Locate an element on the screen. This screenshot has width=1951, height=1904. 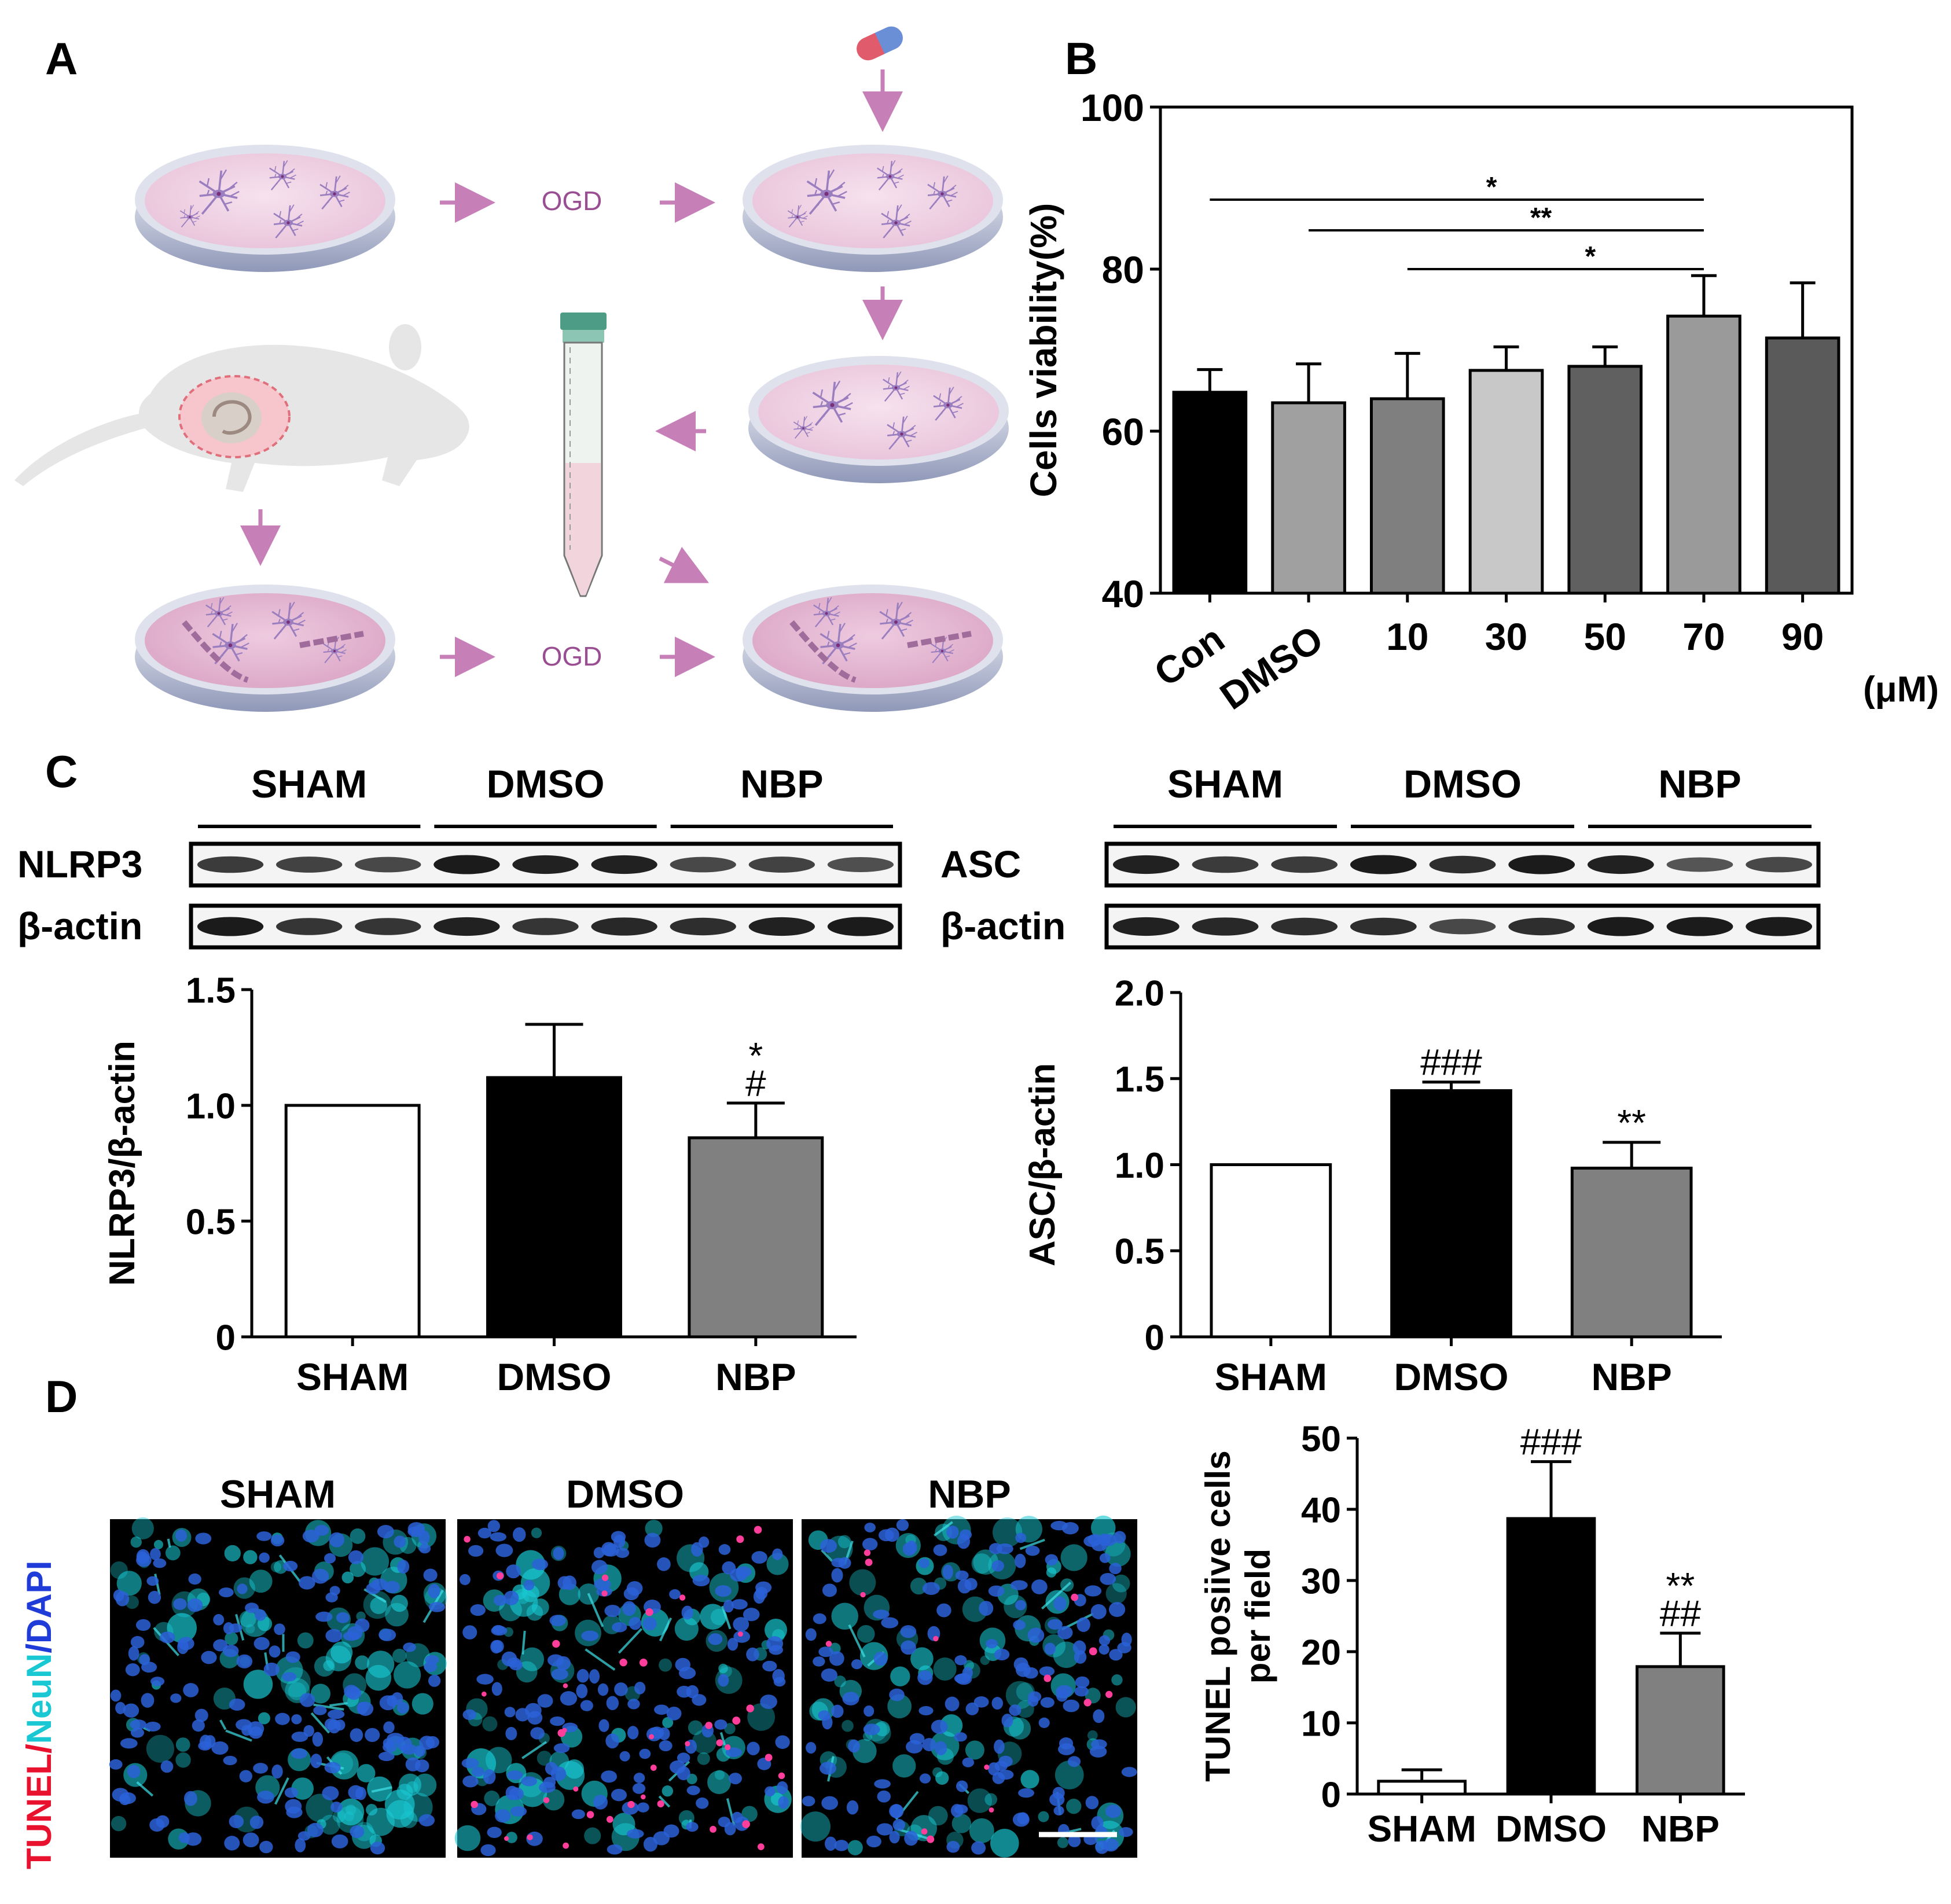
neuron-cells is located at coordinates (575, 421).